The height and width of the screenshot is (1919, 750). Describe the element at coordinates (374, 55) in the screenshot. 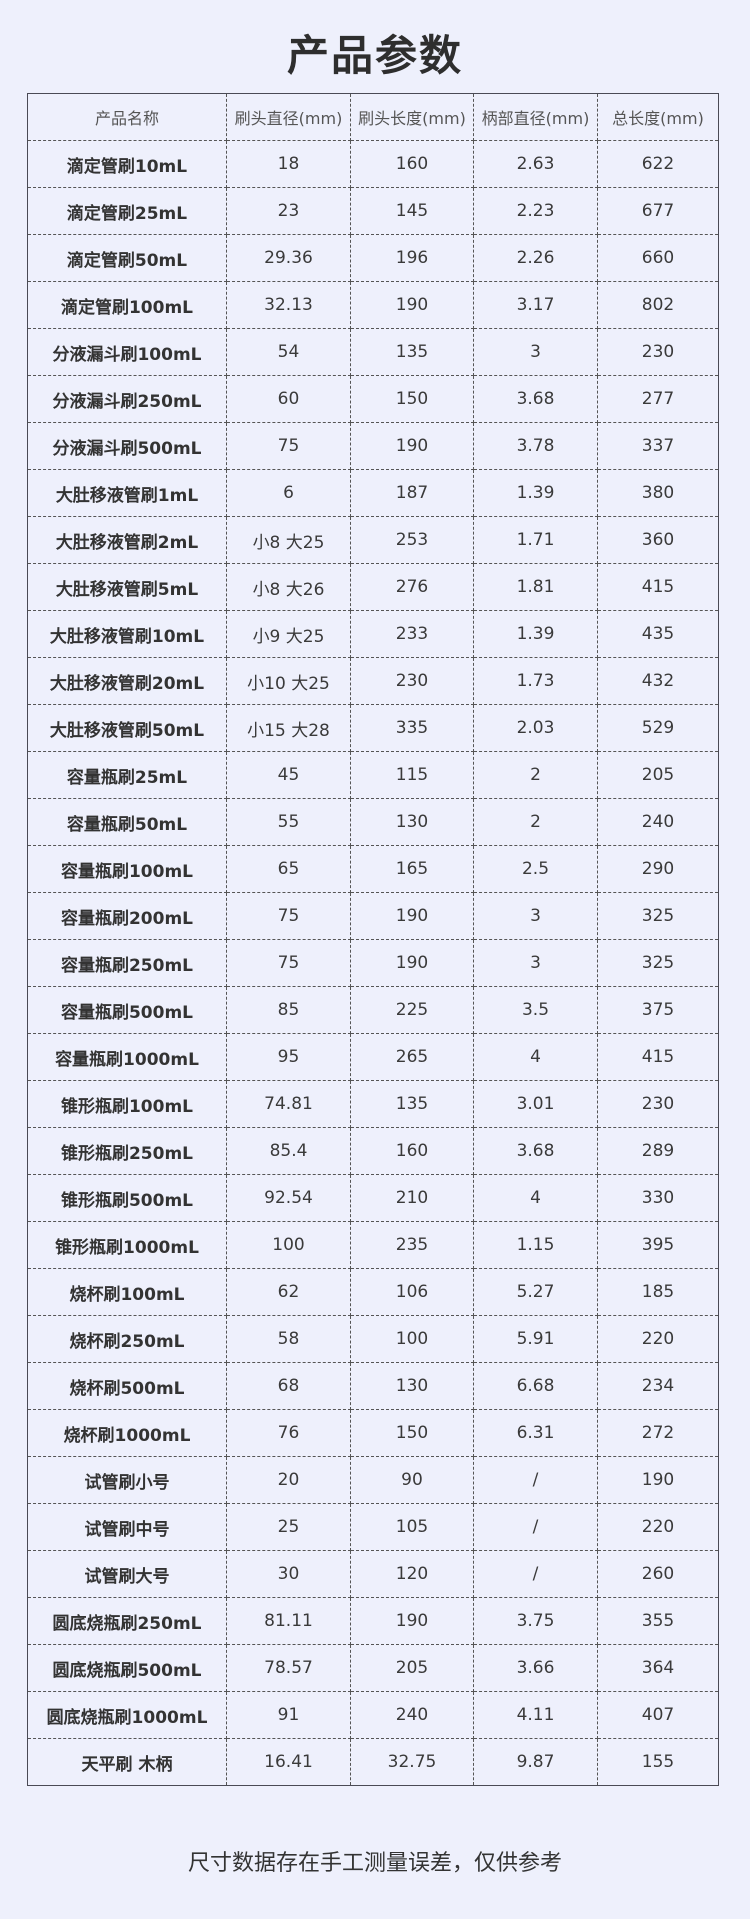

I see `page-title: 产品参数` at that location.